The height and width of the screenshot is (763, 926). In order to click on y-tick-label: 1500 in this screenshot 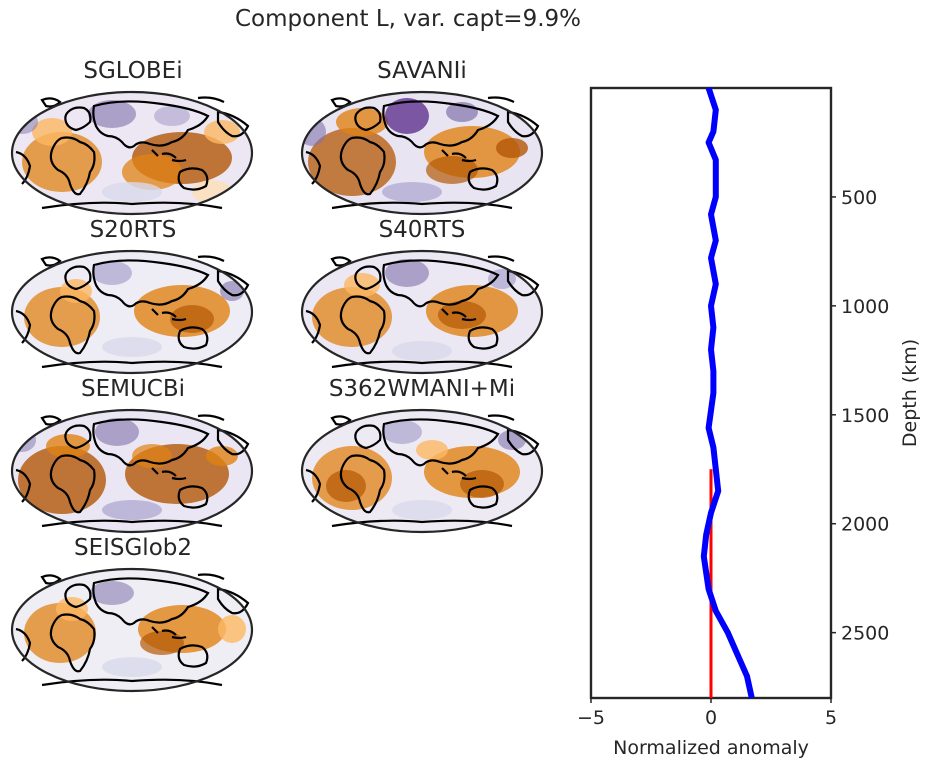, I will do `click(865, 416)`.